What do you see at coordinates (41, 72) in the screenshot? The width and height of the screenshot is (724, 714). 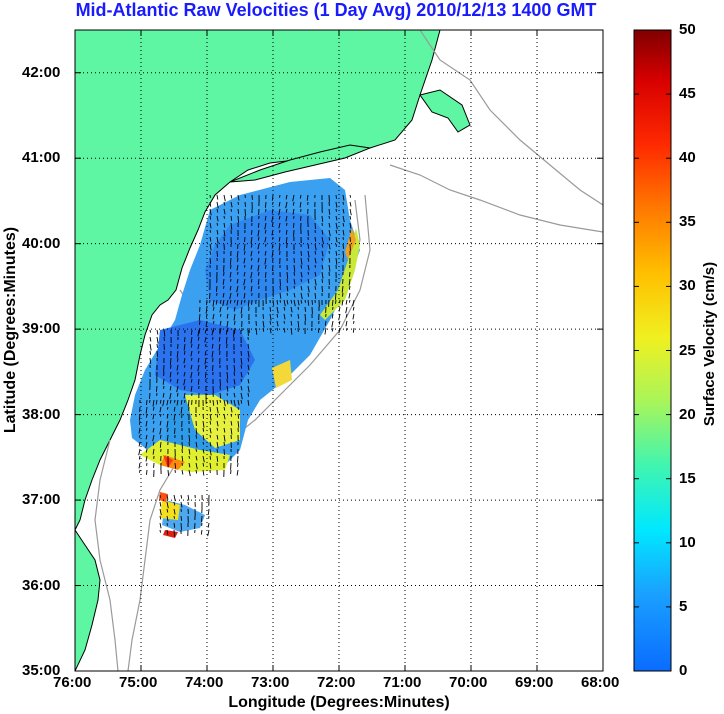 I see `y-tick-label: 42:00` at bounding box center [41, 72].